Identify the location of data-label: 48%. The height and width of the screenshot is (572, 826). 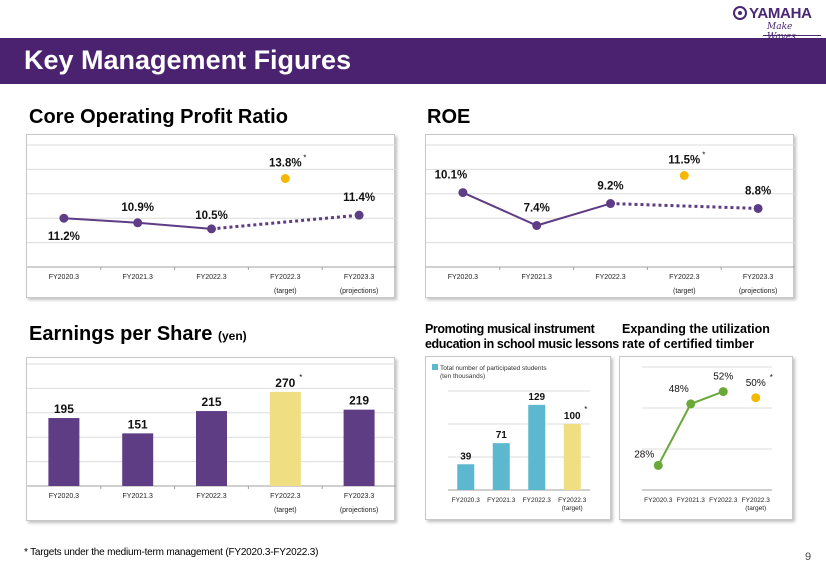
(679, 389).